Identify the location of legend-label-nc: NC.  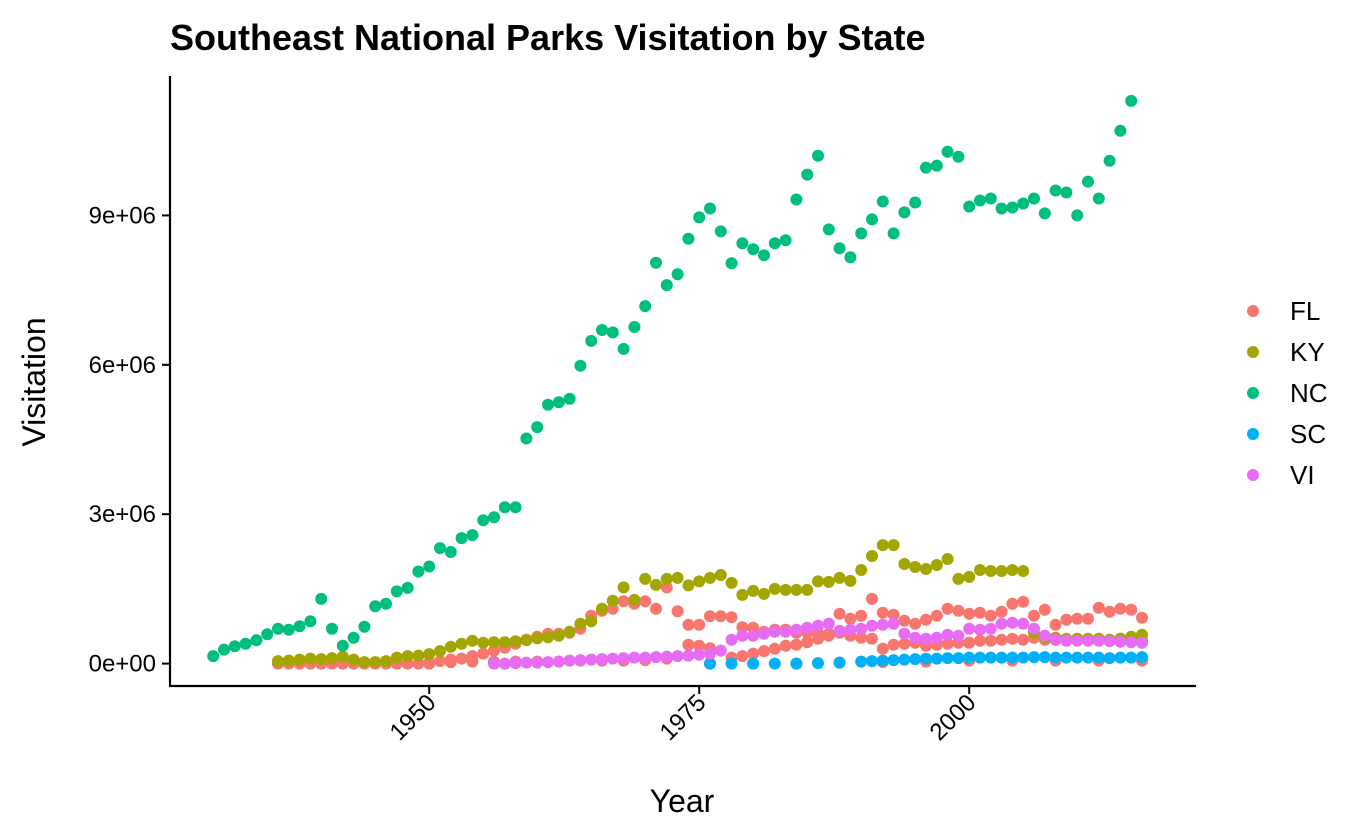
(1309, 393).